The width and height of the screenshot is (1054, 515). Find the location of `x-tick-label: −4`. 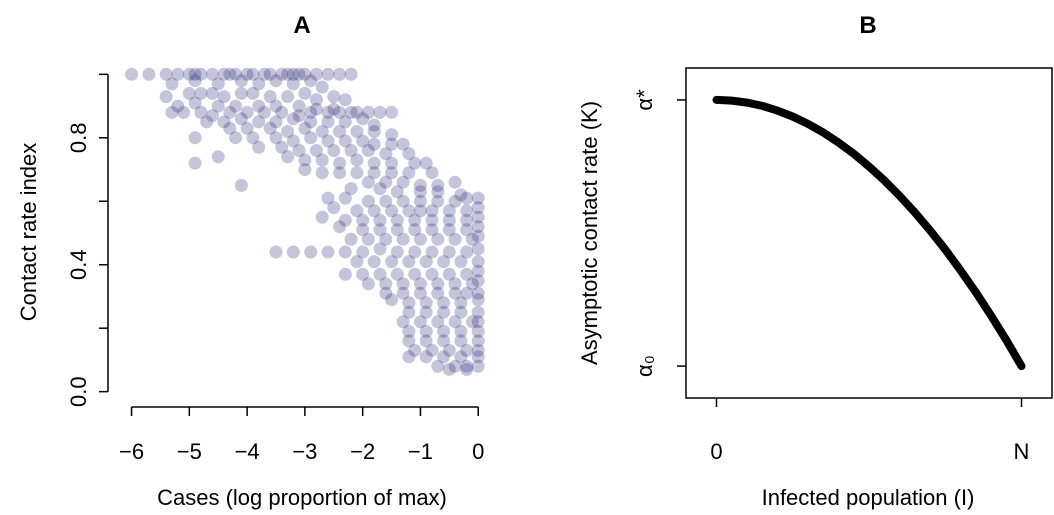

x-tick-label: −4 is located at coordinates (247, 451).